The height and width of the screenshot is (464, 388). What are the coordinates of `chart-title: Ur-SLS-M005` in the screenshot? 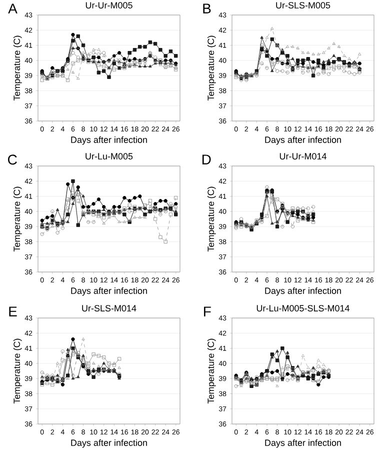 It's located at (303, 5).